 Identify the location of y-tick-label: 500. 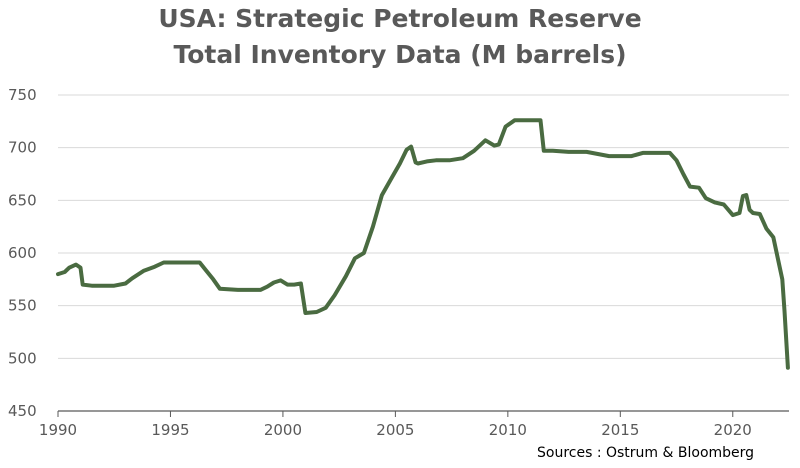
(22, 358).